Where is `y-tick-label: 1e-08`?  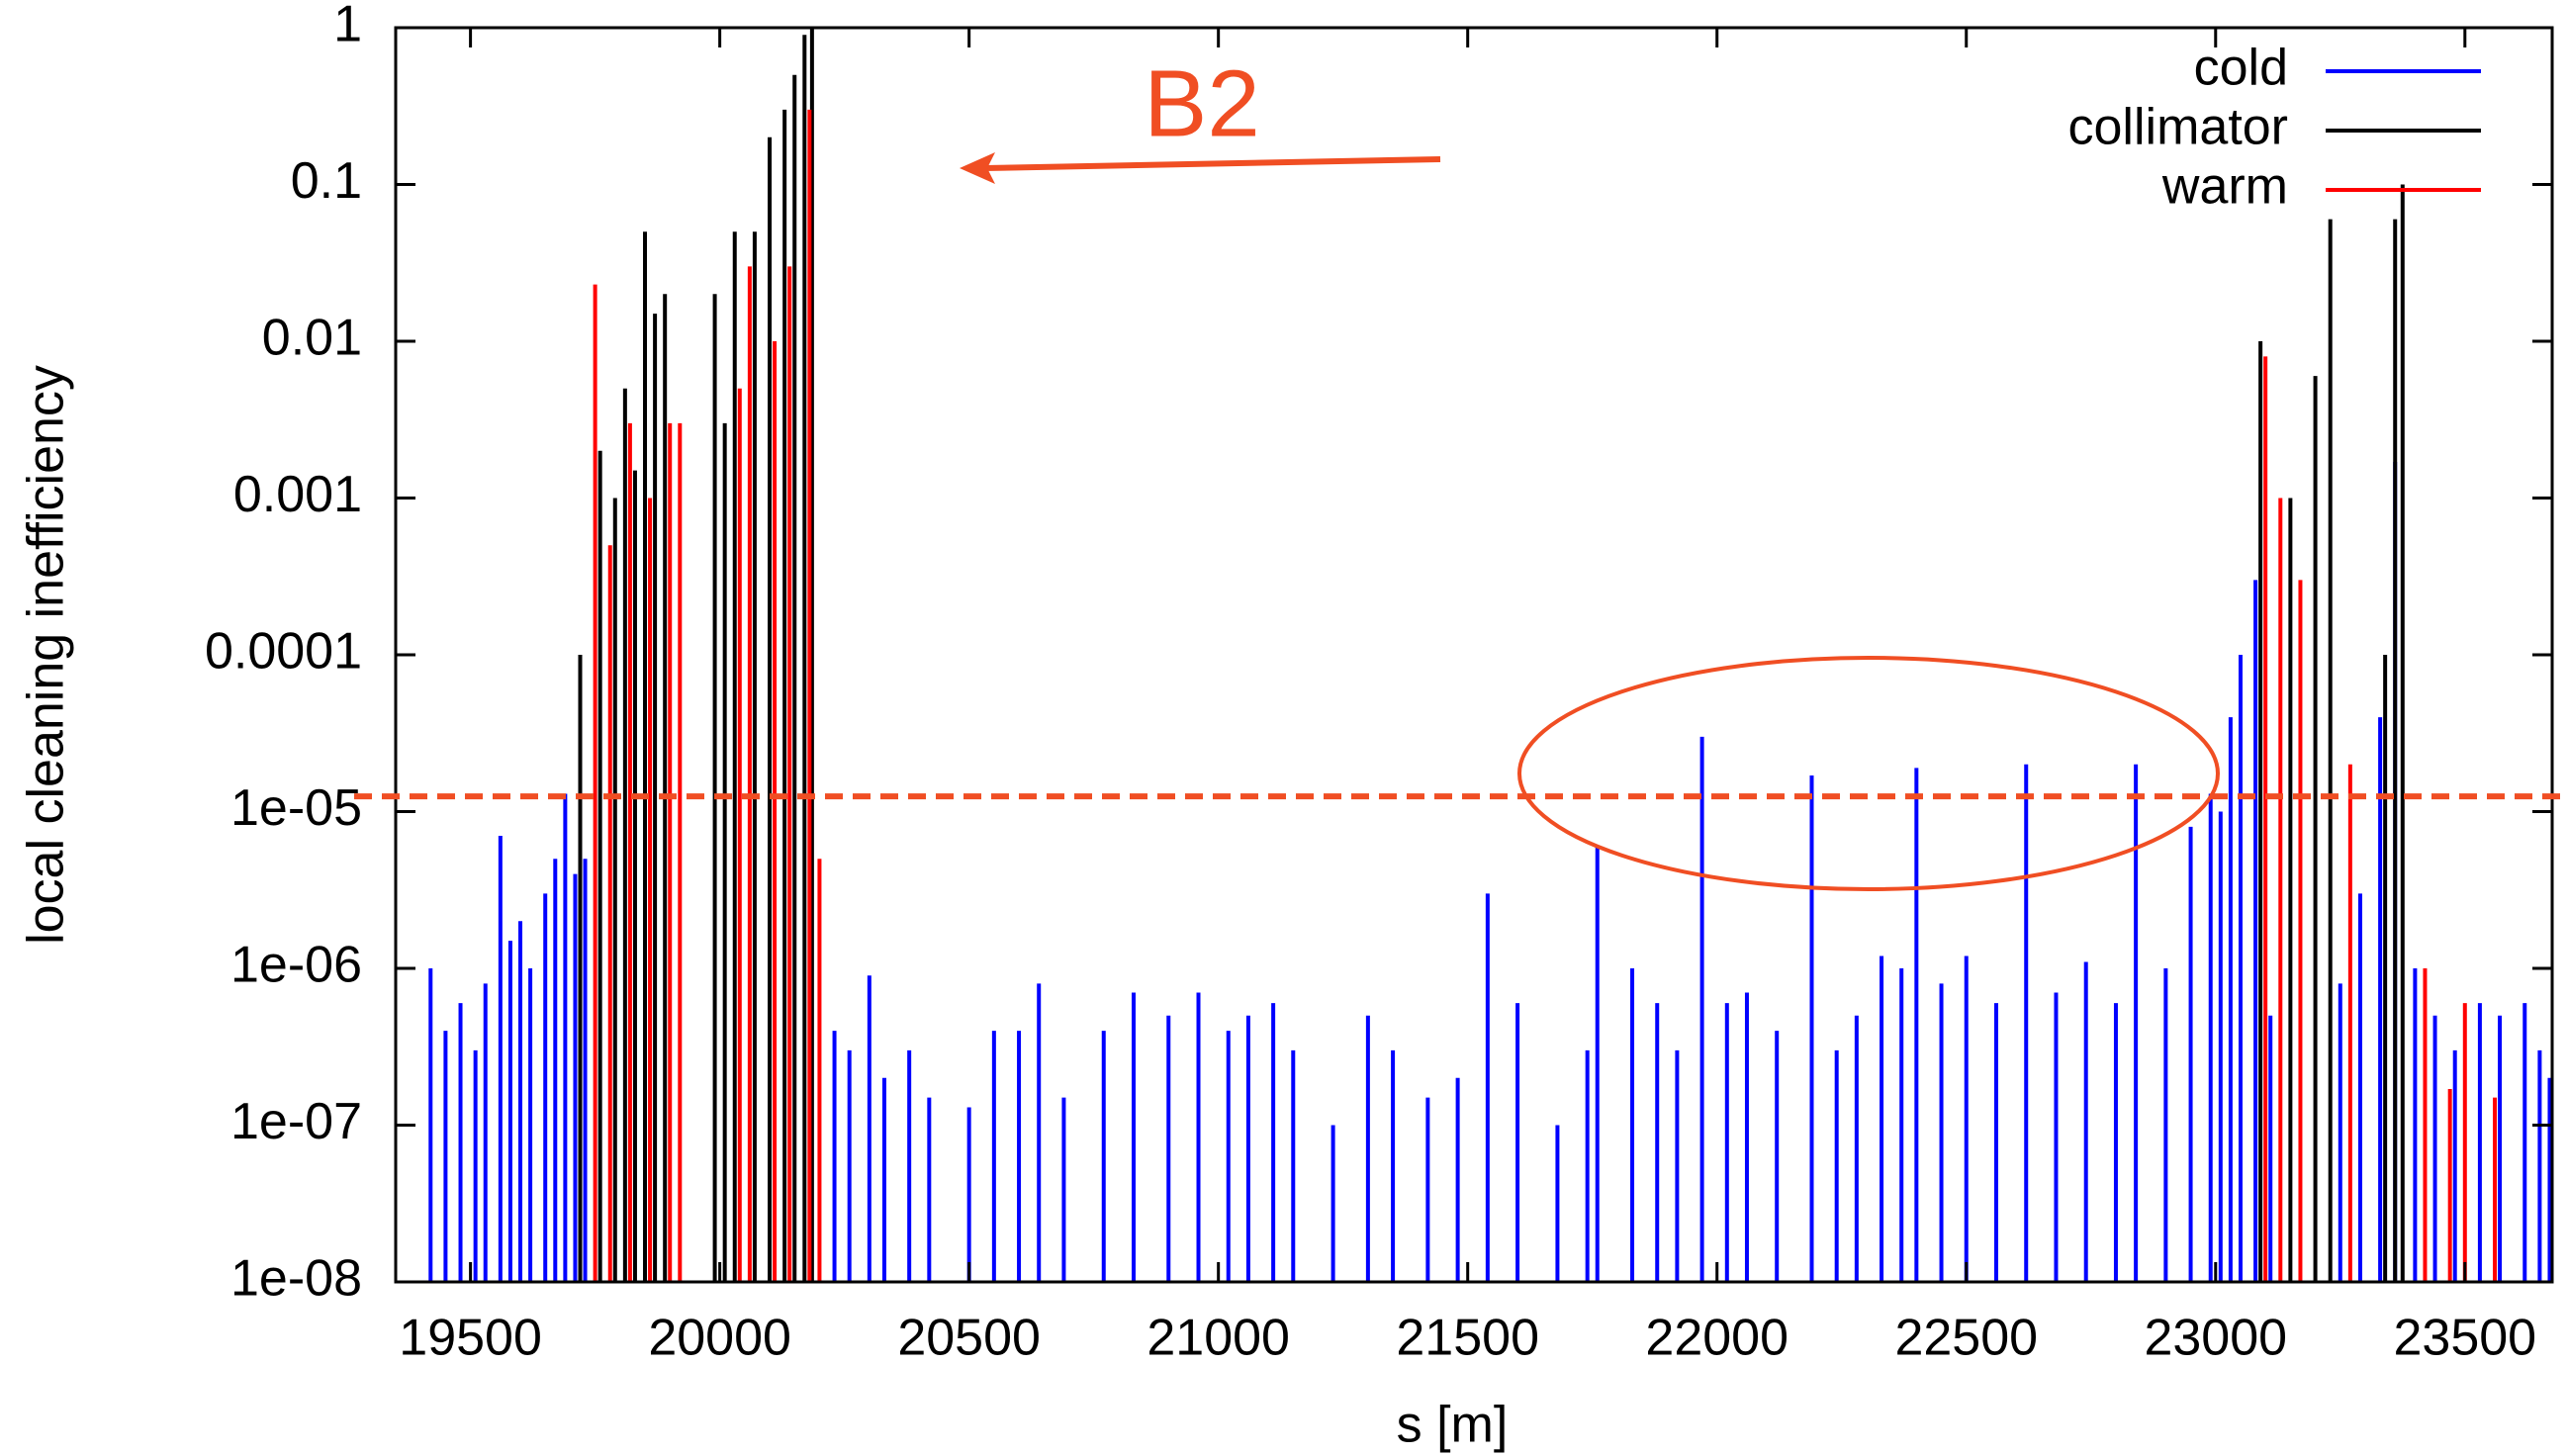
y-tick-label: 1e-08 is located at coordinates (296, 1279).